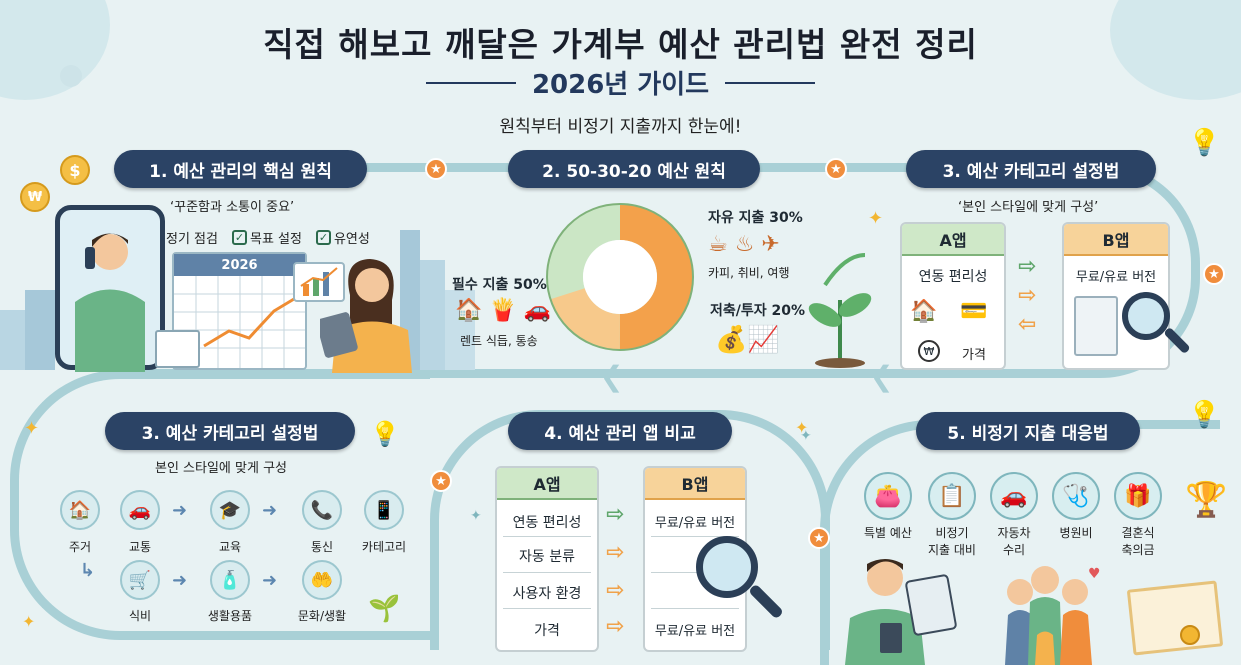 The image size is (1241, 665). I want to click on cat-label: 생활용품, so click(230, 616).